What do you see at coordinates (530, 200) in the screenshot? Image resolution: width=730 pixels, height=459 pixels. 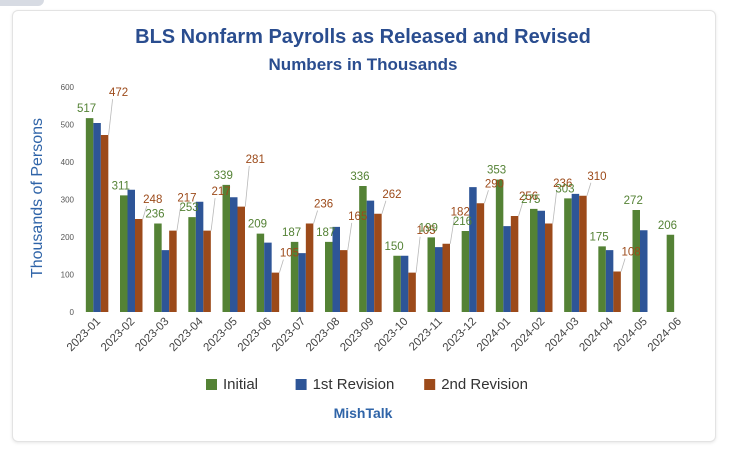 I see `data-label-initial: 275` at bounding box center [530, 200].